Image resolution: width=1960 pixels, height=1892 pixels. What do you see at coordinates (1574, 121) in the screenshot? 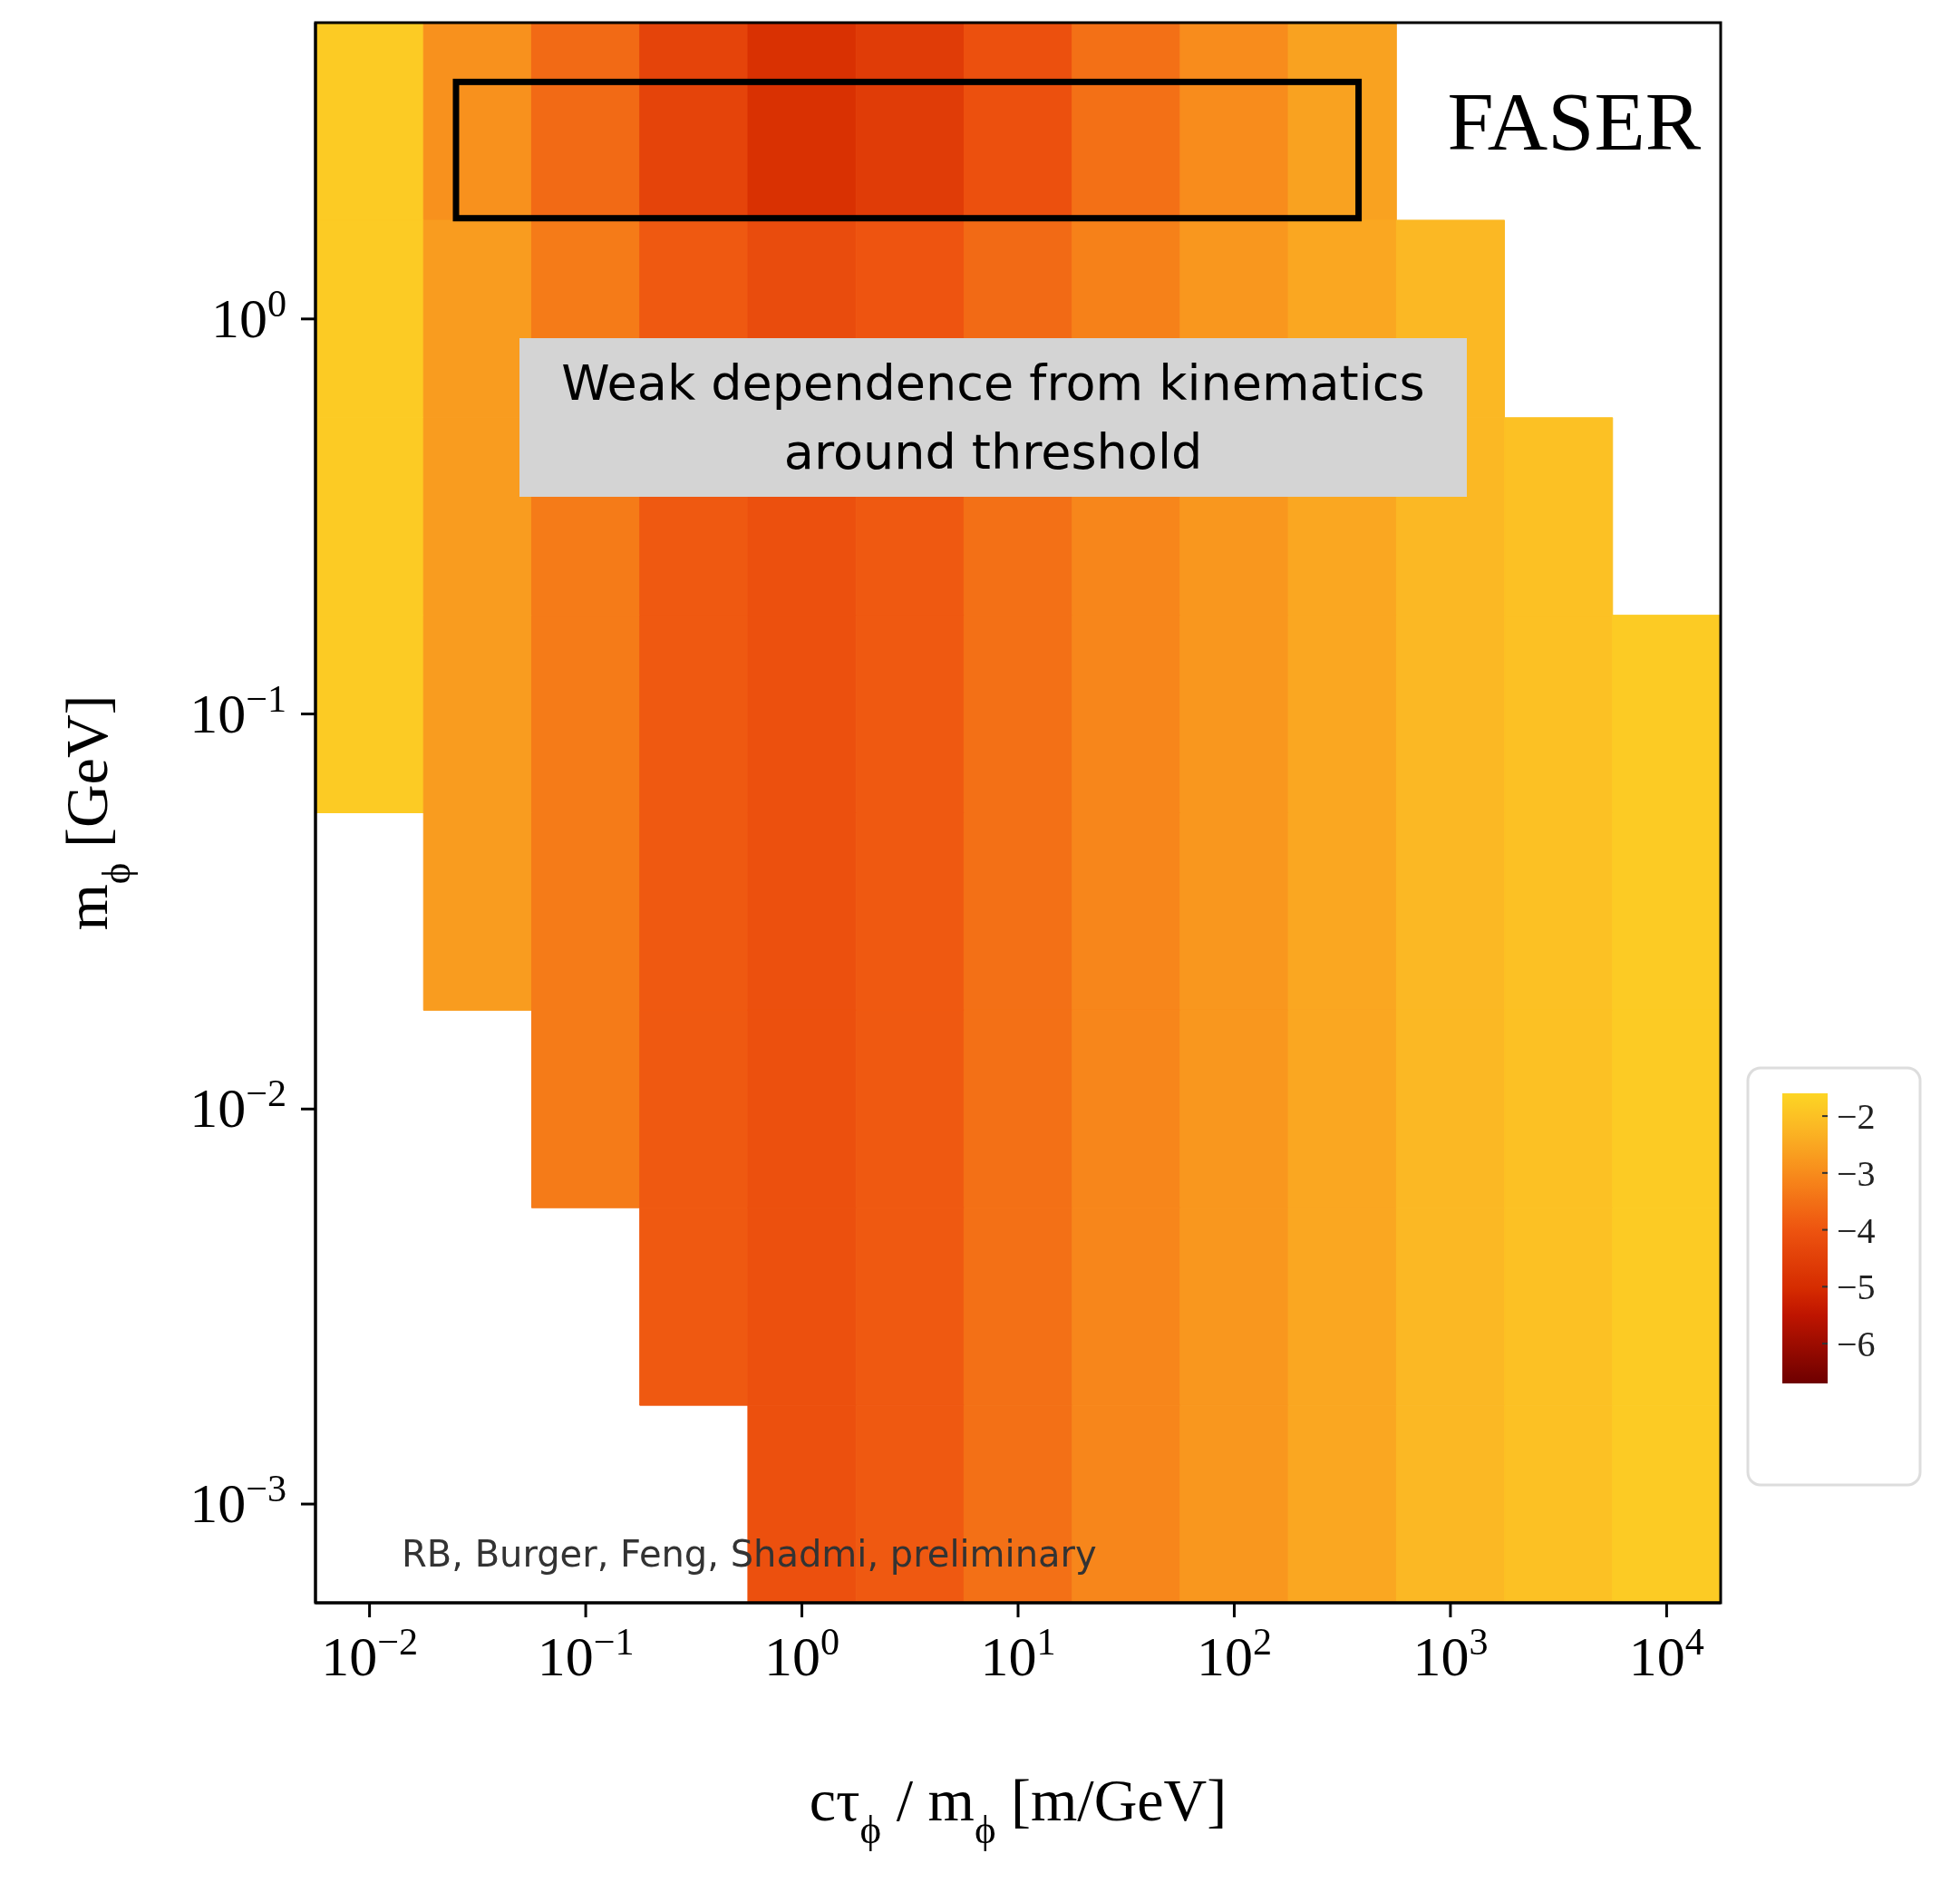
I see `annotation: FASER` at bounding box center [1574, 121].